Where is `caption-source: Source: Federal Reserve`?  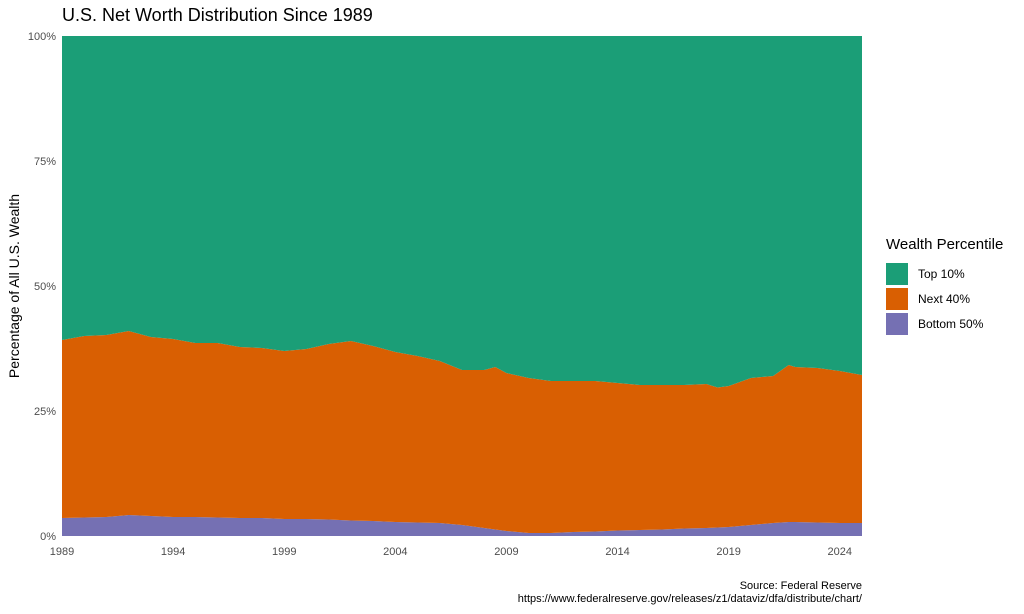
caption-source: Source: Federal Reserve is located at coordinates (800, 586).